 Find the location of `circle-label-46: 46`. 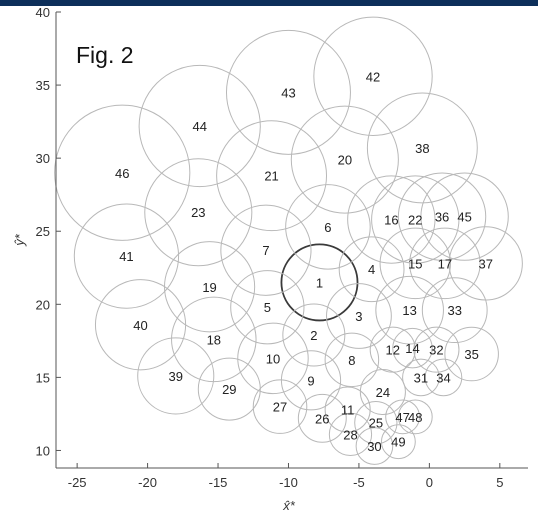

circle-label-46: 46 is located at coordinates (122, 173).